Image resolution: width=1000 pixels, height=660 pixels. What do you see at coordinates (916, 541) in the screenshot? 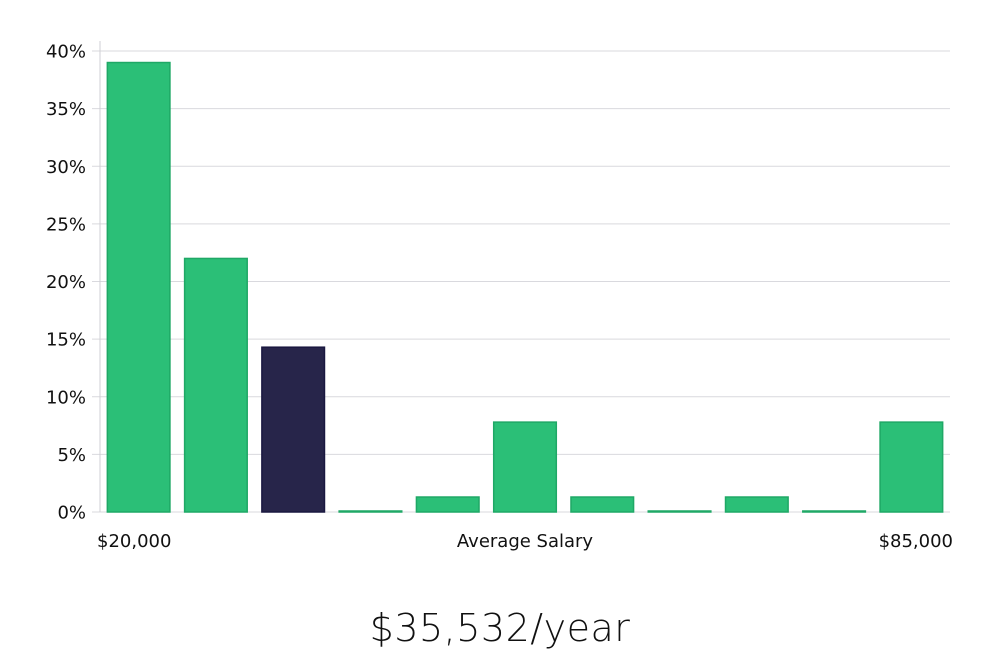
I see `x-end-label: $85,000` at bounding box center [916, 541].